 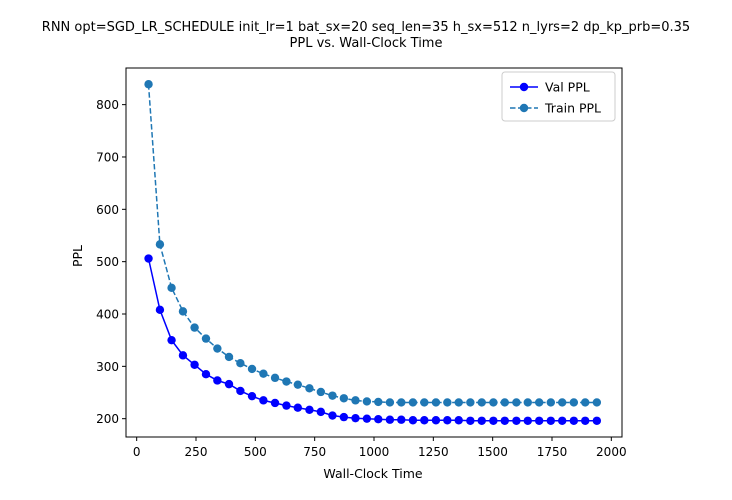 What do you see at coordinates (77, 256) in the screenshot?
I see `y-axis-label: PPL` at bounding box center [77, 256].